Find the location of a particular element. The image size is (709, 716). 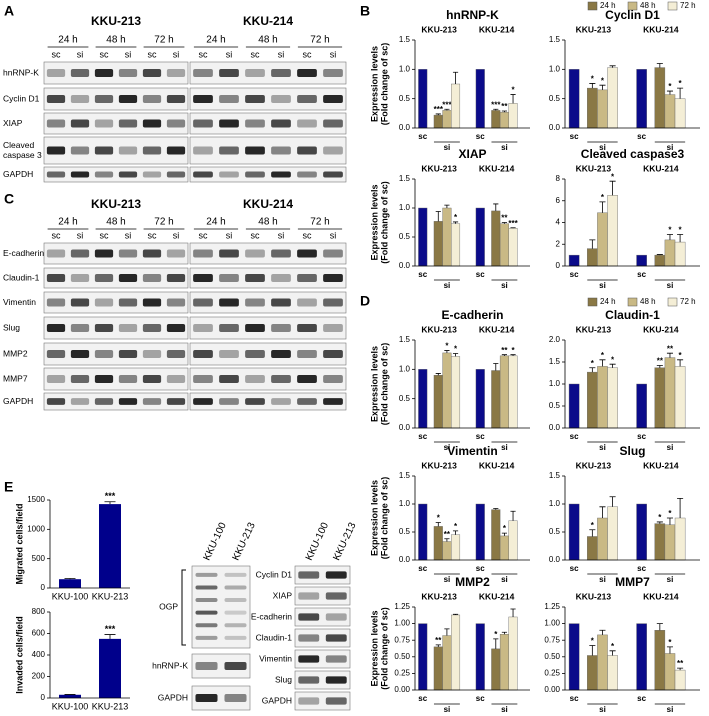

group-label: KKU-213 is located at coordinates (594, 596).